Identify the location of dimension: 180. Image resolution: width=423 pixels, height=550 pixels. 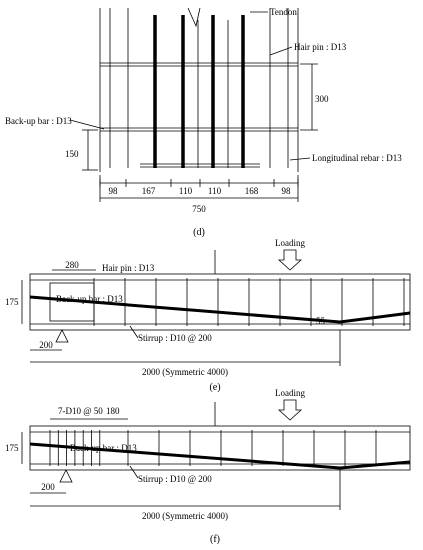
(113, 411).